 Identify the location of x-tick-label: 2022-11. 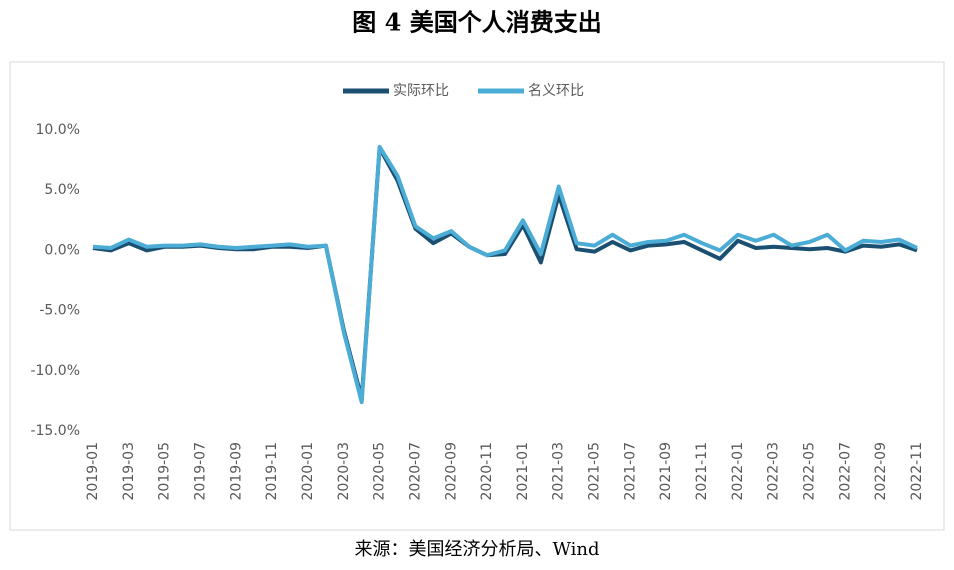
(917, 471).